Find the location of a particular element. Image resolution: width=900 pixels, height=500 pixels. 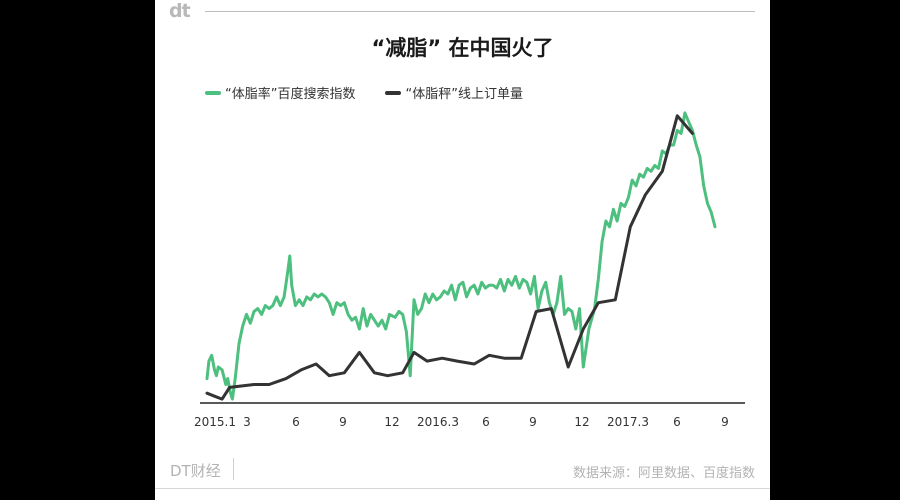

footer-divider is located at coordinates (233, 469).